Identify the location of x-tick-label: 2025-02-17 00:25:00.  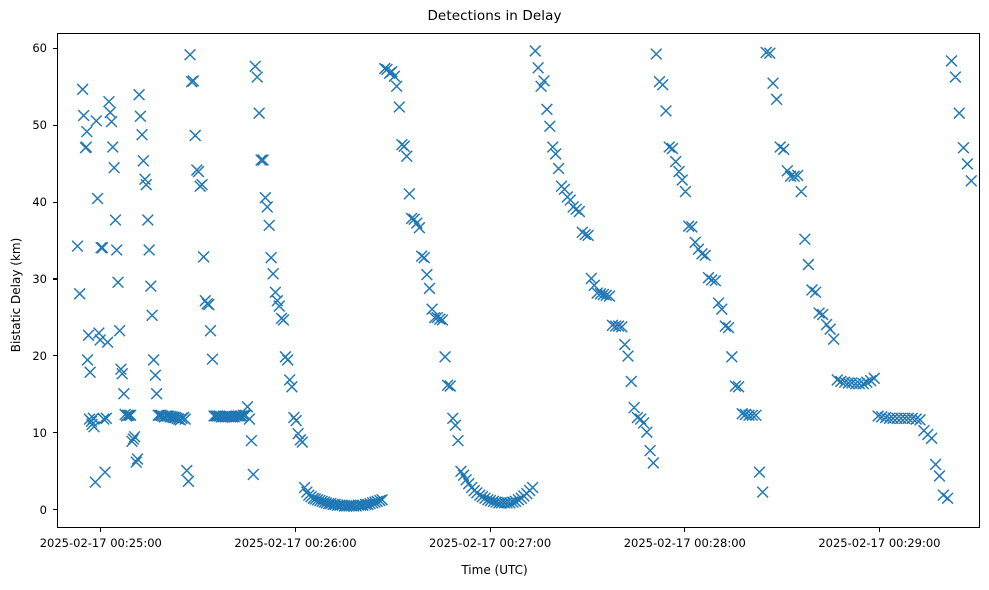
(100, 543).